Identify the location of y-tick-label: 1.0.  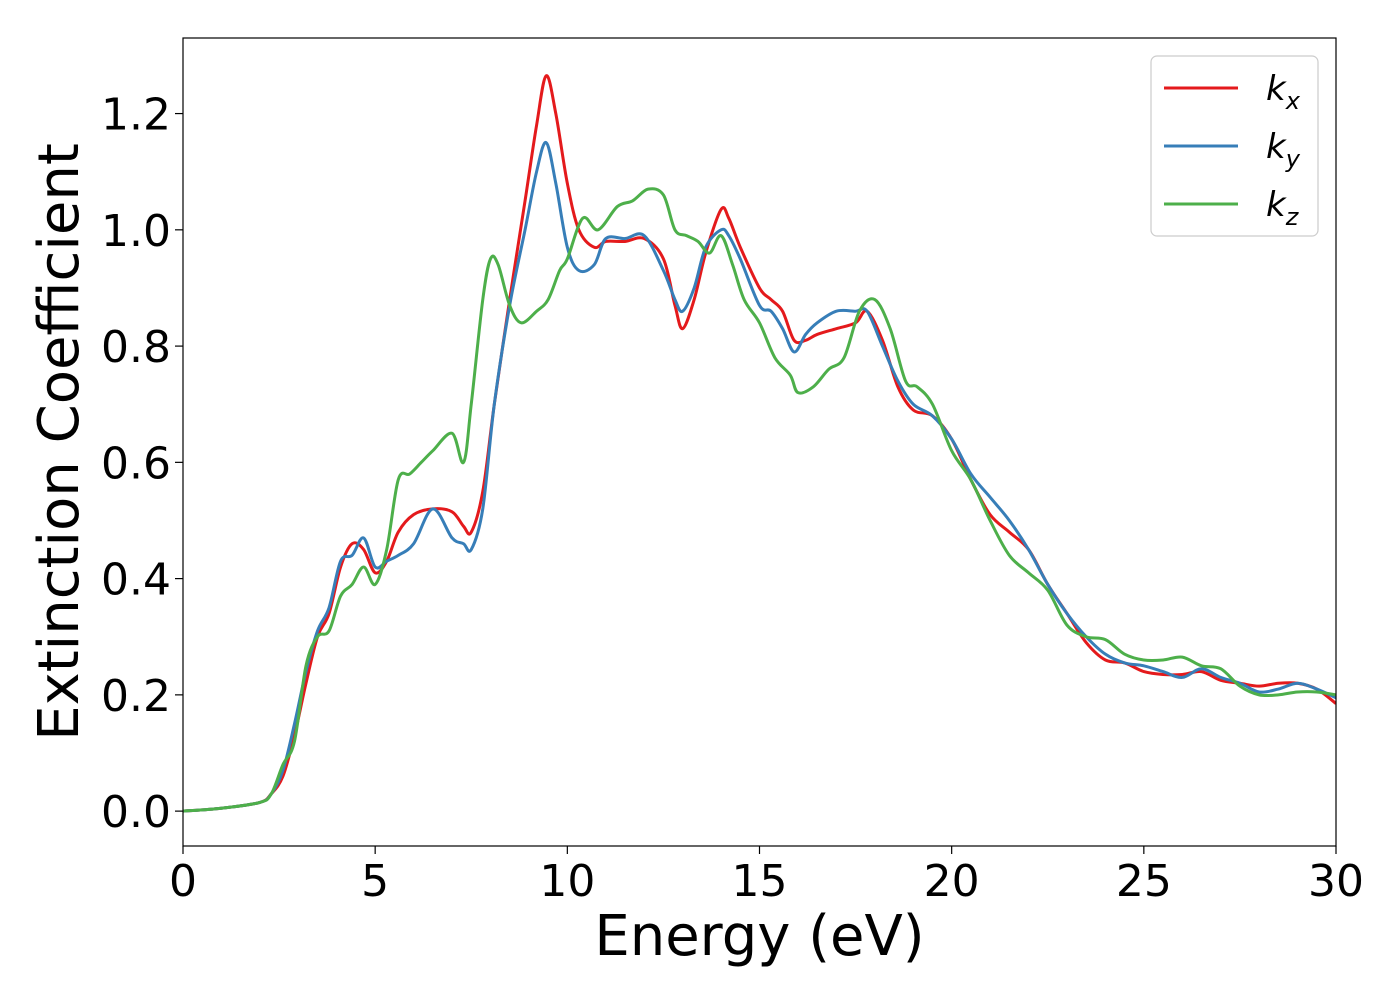
(136, 231).